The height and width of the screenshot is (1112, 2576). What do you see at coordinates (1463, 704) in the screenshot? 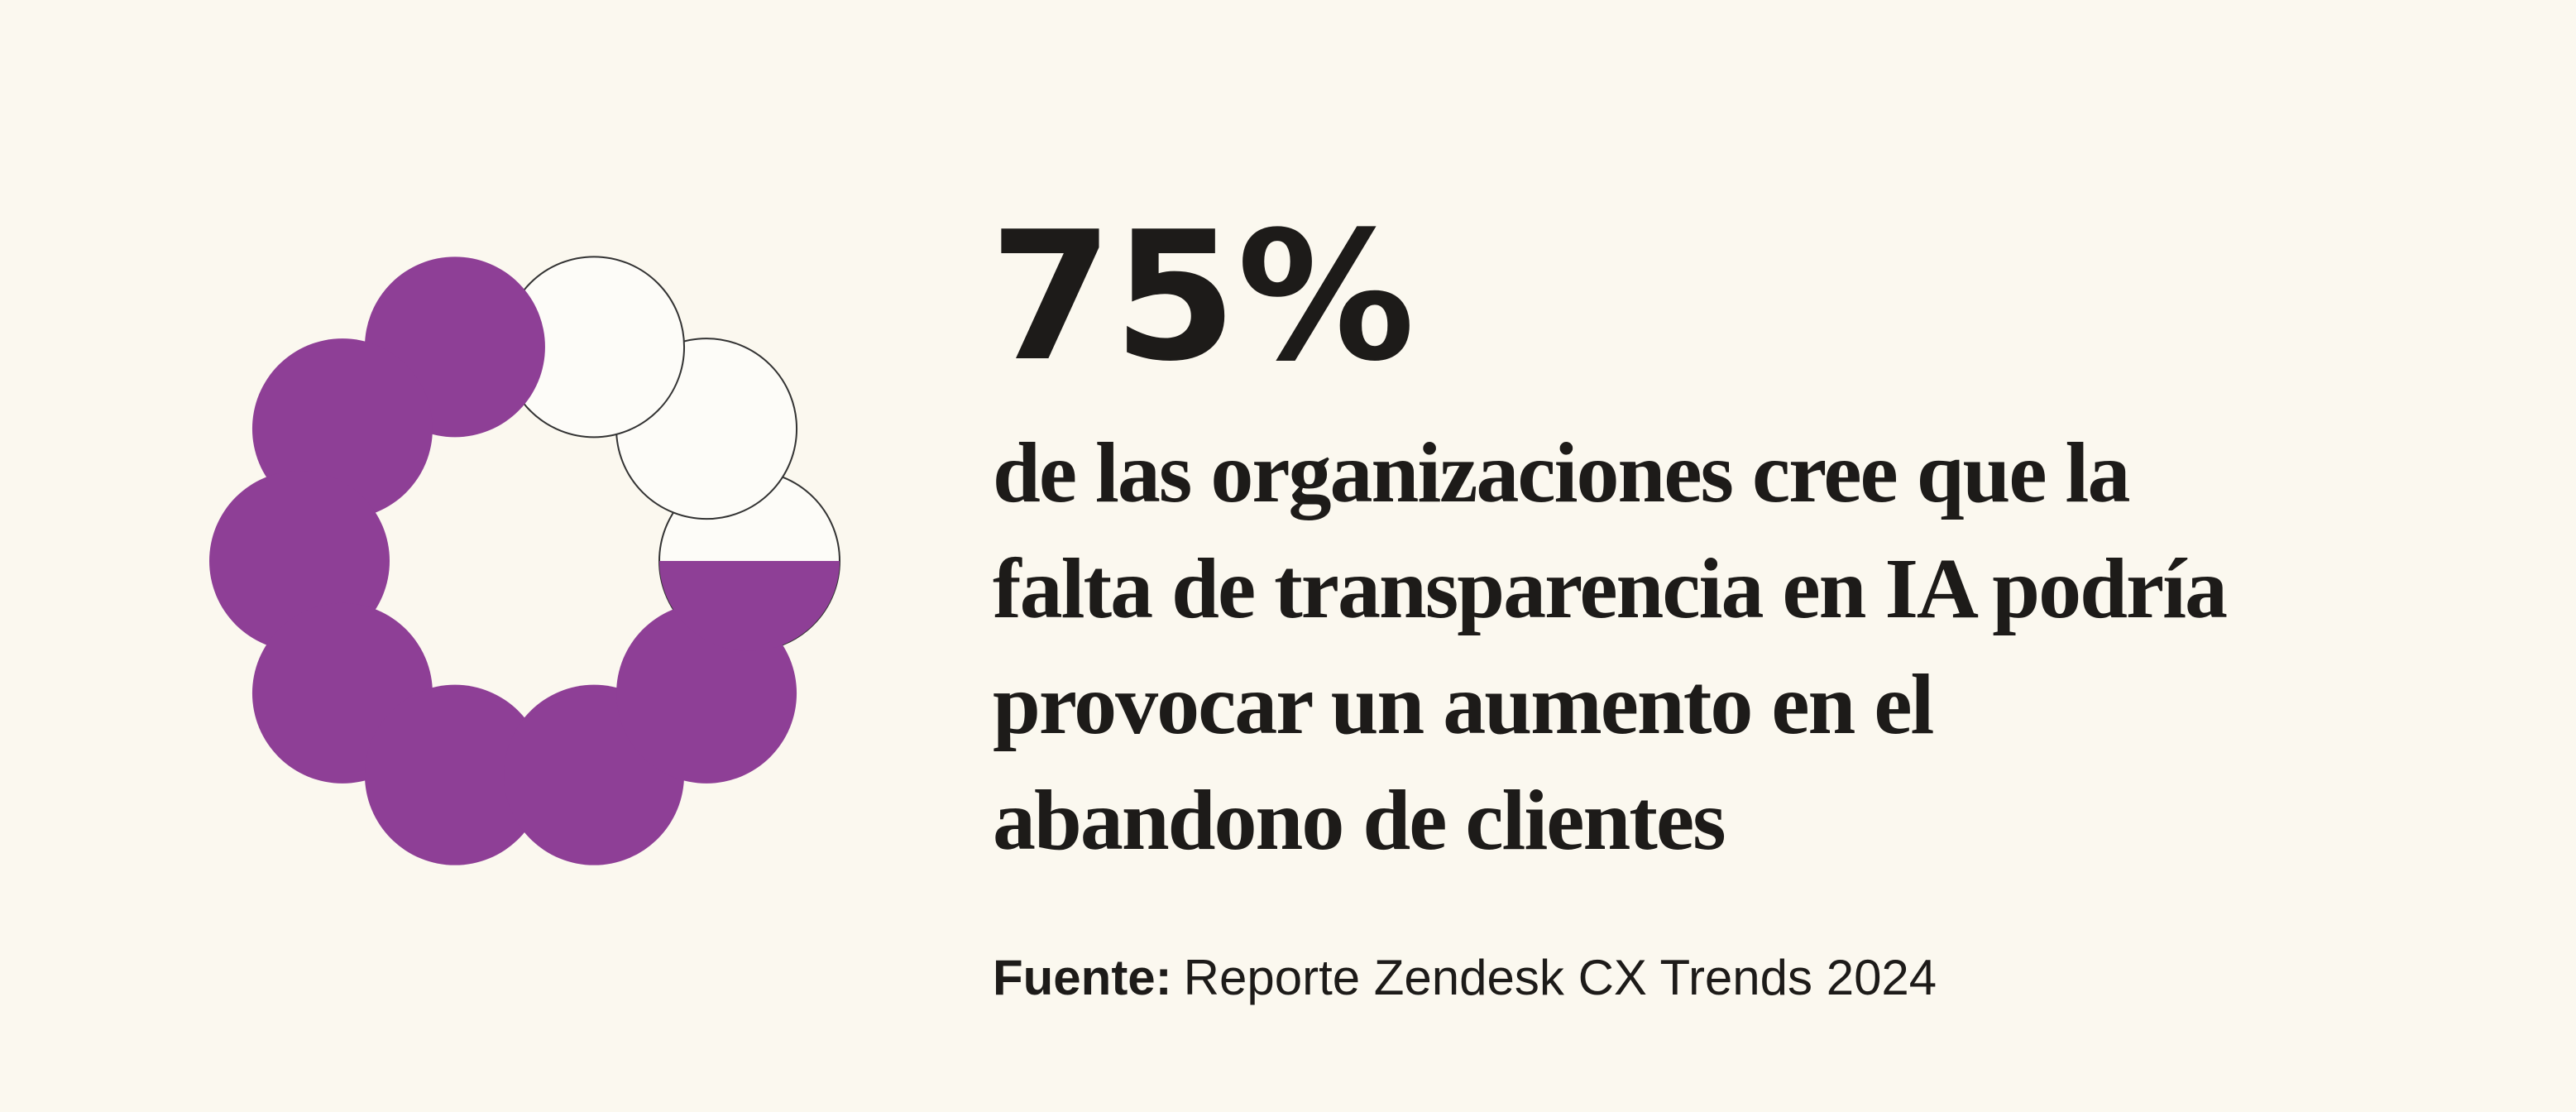
I see `description-line: provocar un aumento en el` at bounding box center [1463, 704].